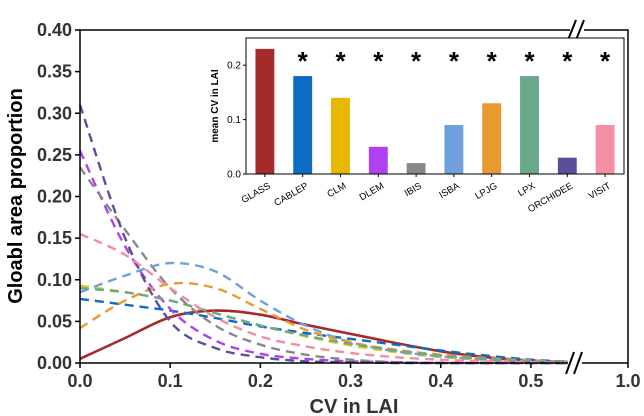 The width and height of the screenshot is (644, 416). Describe the element at coordinates (170, 381) in the screenshot. I see `main-x-tick-label: 0.1` at that location.